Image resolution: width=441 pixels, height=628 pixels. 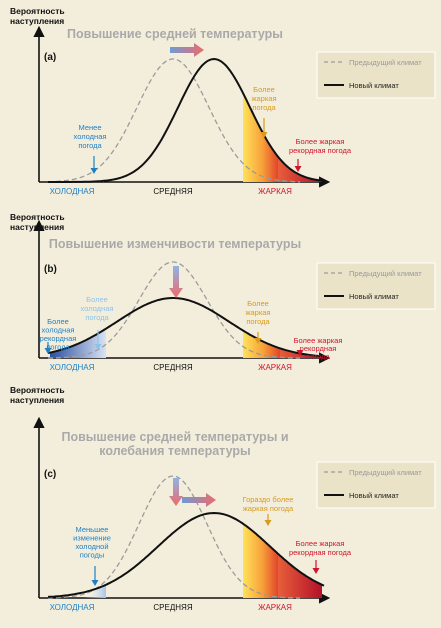 I want to click on annotation-record-hot-line: погода, so click(x=318, y=356).